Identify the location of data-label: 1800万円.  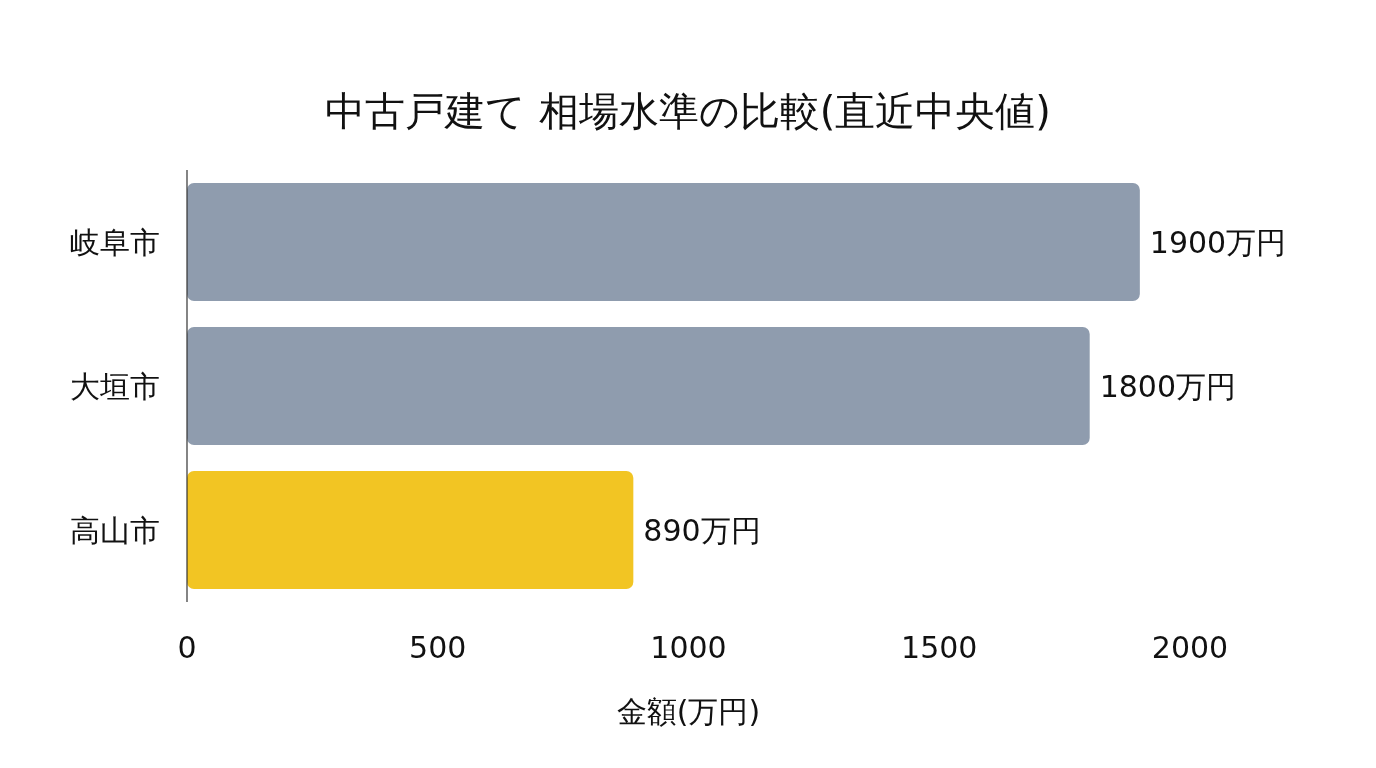
(1168, 386).